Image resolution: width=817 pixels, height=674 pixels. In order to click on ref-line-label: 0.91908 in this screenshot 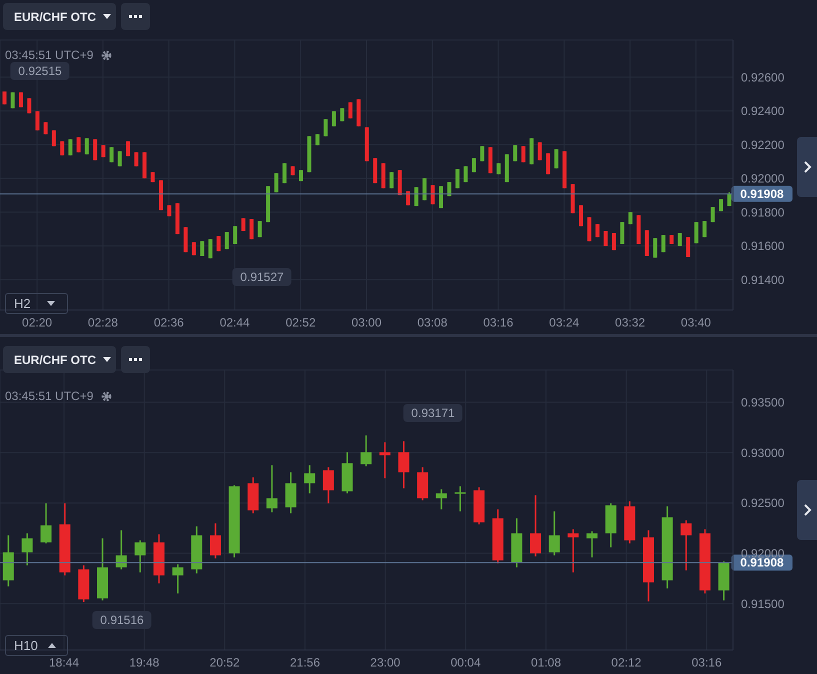, I will do `click(762, 193)`.